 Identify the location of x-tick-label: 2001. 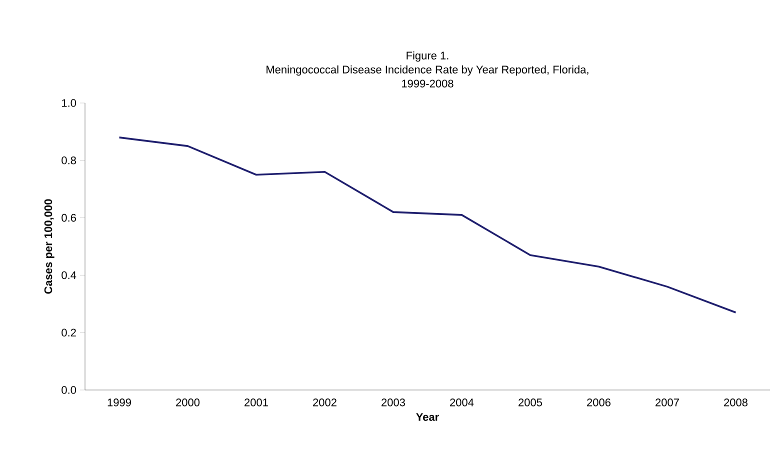
(256, 402).